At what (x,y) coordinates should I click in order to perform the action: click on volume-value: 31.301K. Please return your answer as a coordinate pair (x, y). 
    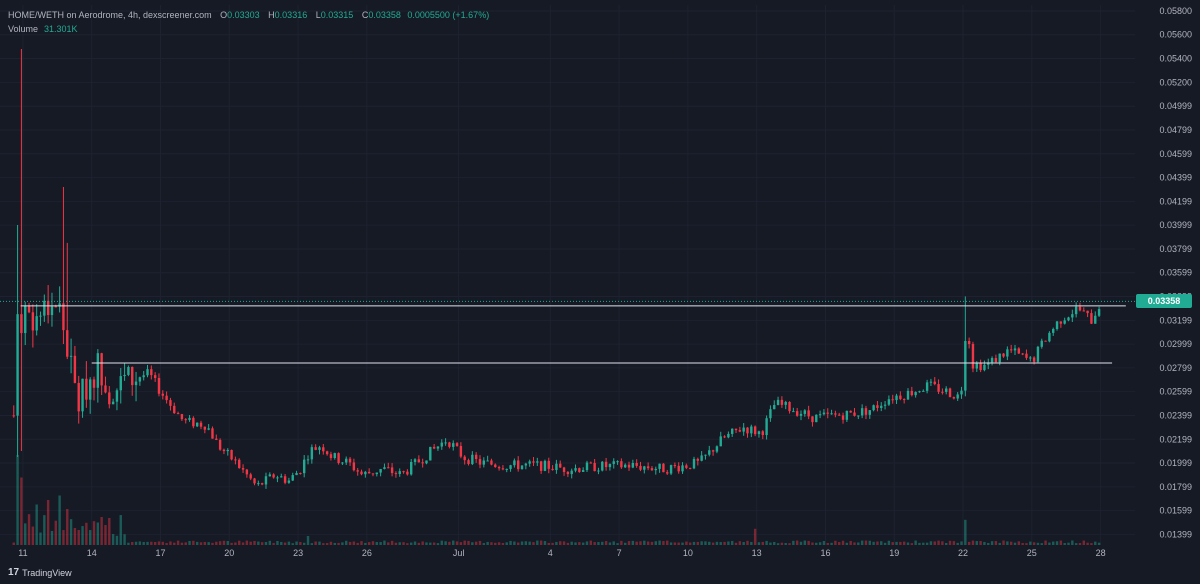
    Looking at the image, I should click on (61, 29).